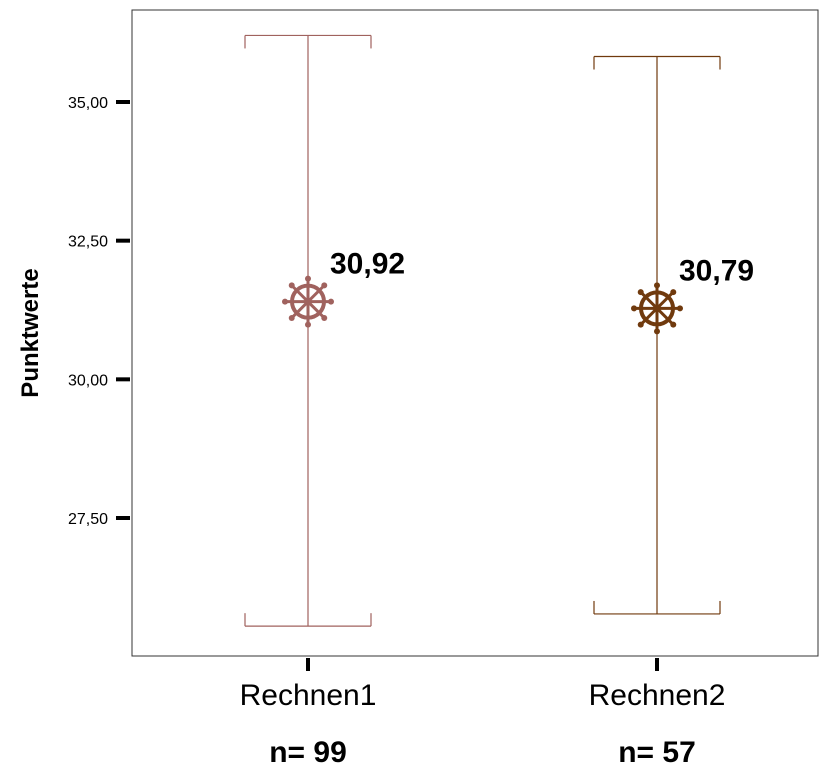 This screenshot has height=769, width=819. Describe the element at coordinates (308, 695) in the screenshot. I see `x-tick-label: Rechnen1` at that location.